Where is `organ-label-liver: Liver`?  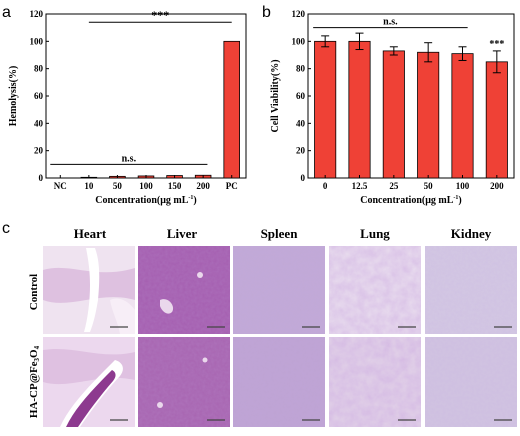
organ-label-liver: Liver is located at coordinates (182, 233).